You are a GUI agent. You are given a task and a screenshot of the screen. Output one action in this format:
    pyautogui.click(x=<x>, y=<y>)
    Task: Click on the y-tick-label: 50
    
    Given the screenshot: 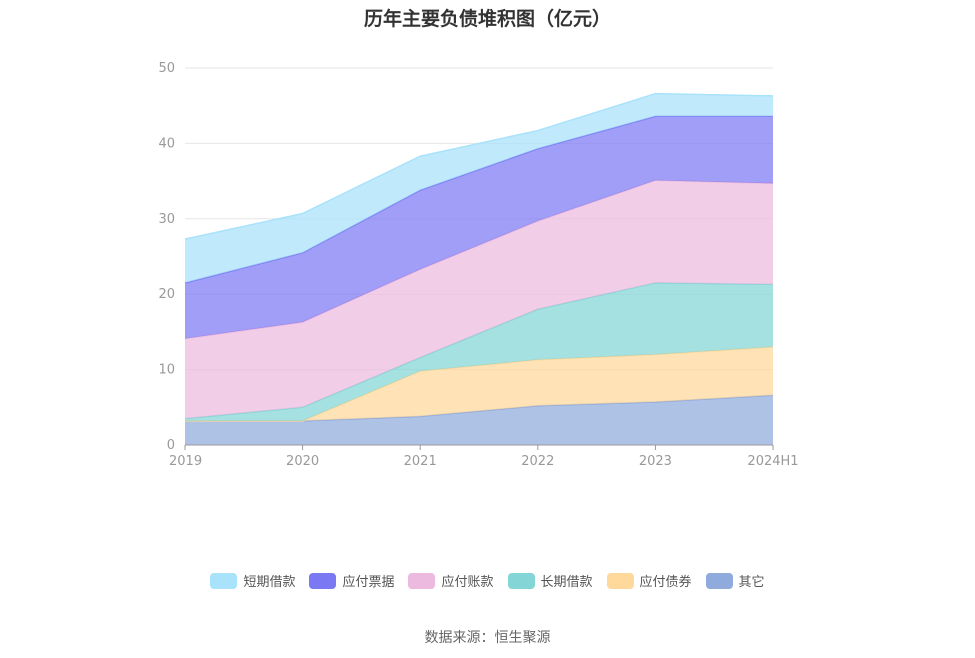 What is the action you would take?
    pyautogui.click(x=166, y=68)
    